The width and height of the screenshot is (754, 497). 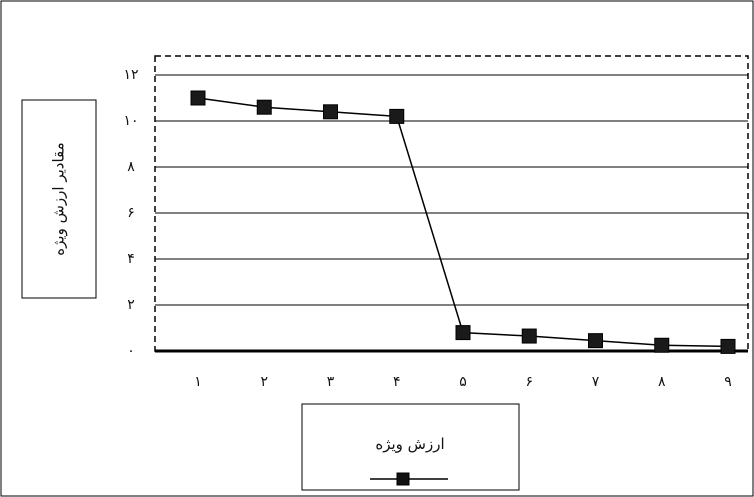 What do you see at coordinates (662, 382) in the screenshot?
I see `x-tick-label: ۸` at bounding box center [662, 382].